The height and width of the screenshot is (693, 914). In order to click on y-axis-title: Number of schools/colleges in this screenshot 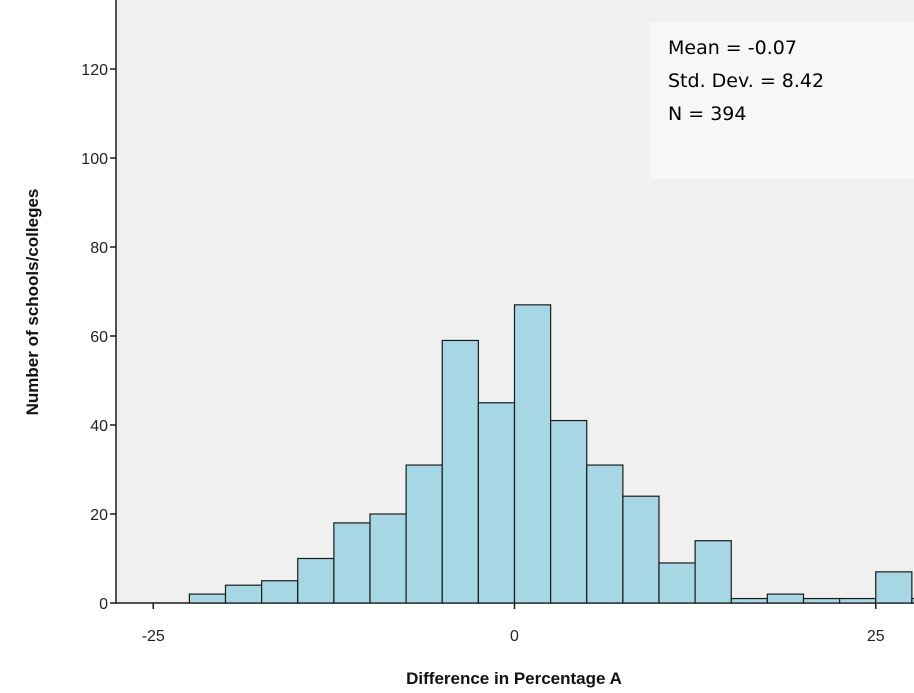, I will do `click(32, 302)`.